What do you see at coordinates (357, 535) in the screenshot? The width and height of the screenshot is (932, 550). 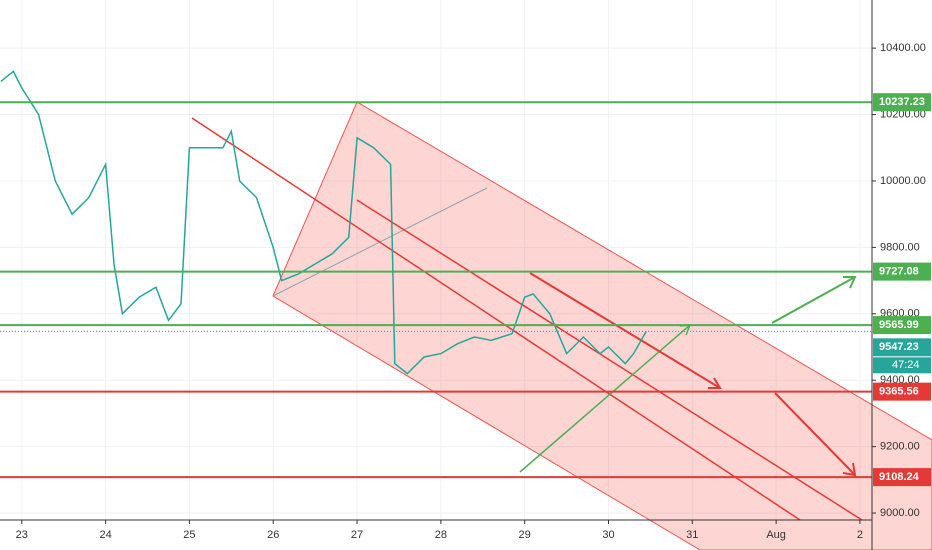 I see `x-tick-label: 27` at bounding box center [357, 535].